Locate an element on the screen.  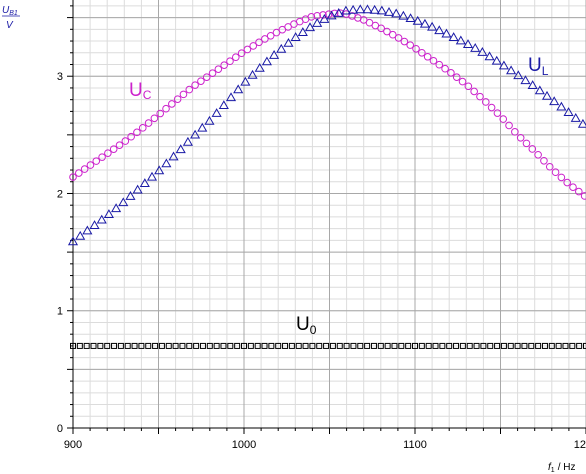
series-label-uc: UC is located at coordinates (140, 91).